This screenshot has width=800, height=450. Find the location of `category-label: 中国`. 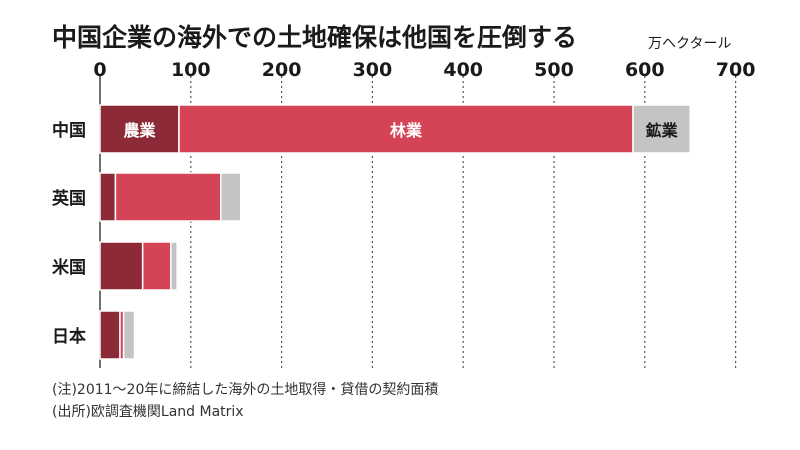

category-label: 中国 is located at coordinates (69, 130).